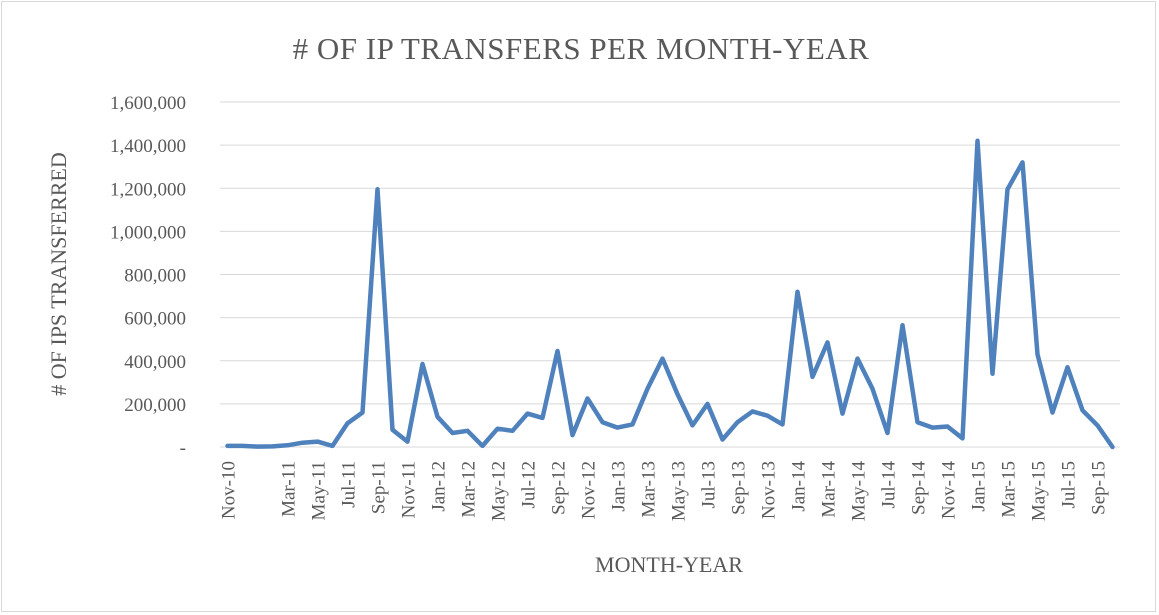 This screenshot has height=615, width=1159. What do you see at coordinates (799, 486) in the screenshot?
I see `x-tick-label: Jan-14` at bounding box center [799, 486].